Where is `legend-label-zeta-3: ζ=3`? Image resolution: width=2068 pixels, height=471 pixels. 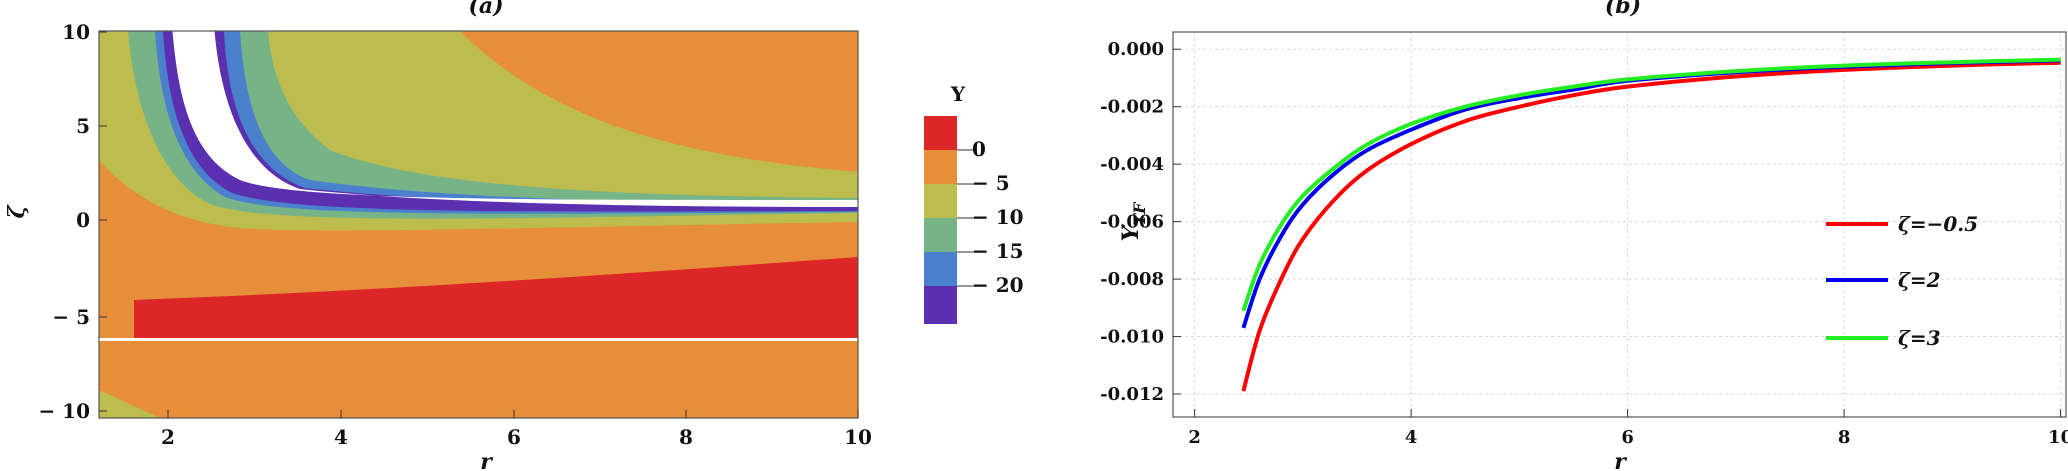 legend-label-zeta-3: ζ=3 is located at coordinates (1919, 338).